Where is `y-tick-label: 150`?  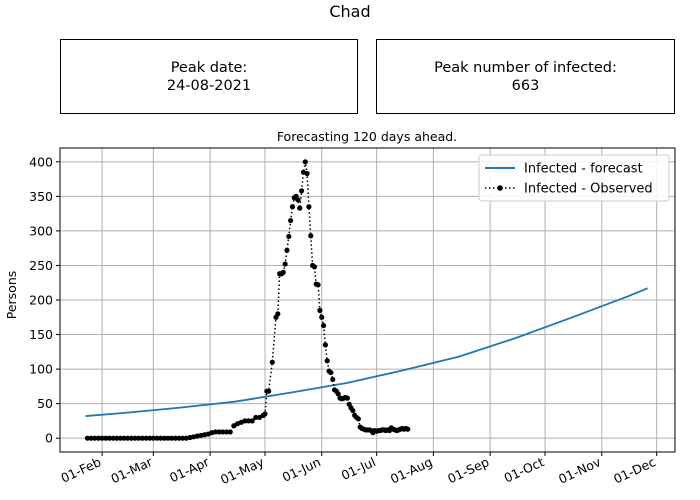
y-tick-label: 150 is located at coordinates (41, 334).